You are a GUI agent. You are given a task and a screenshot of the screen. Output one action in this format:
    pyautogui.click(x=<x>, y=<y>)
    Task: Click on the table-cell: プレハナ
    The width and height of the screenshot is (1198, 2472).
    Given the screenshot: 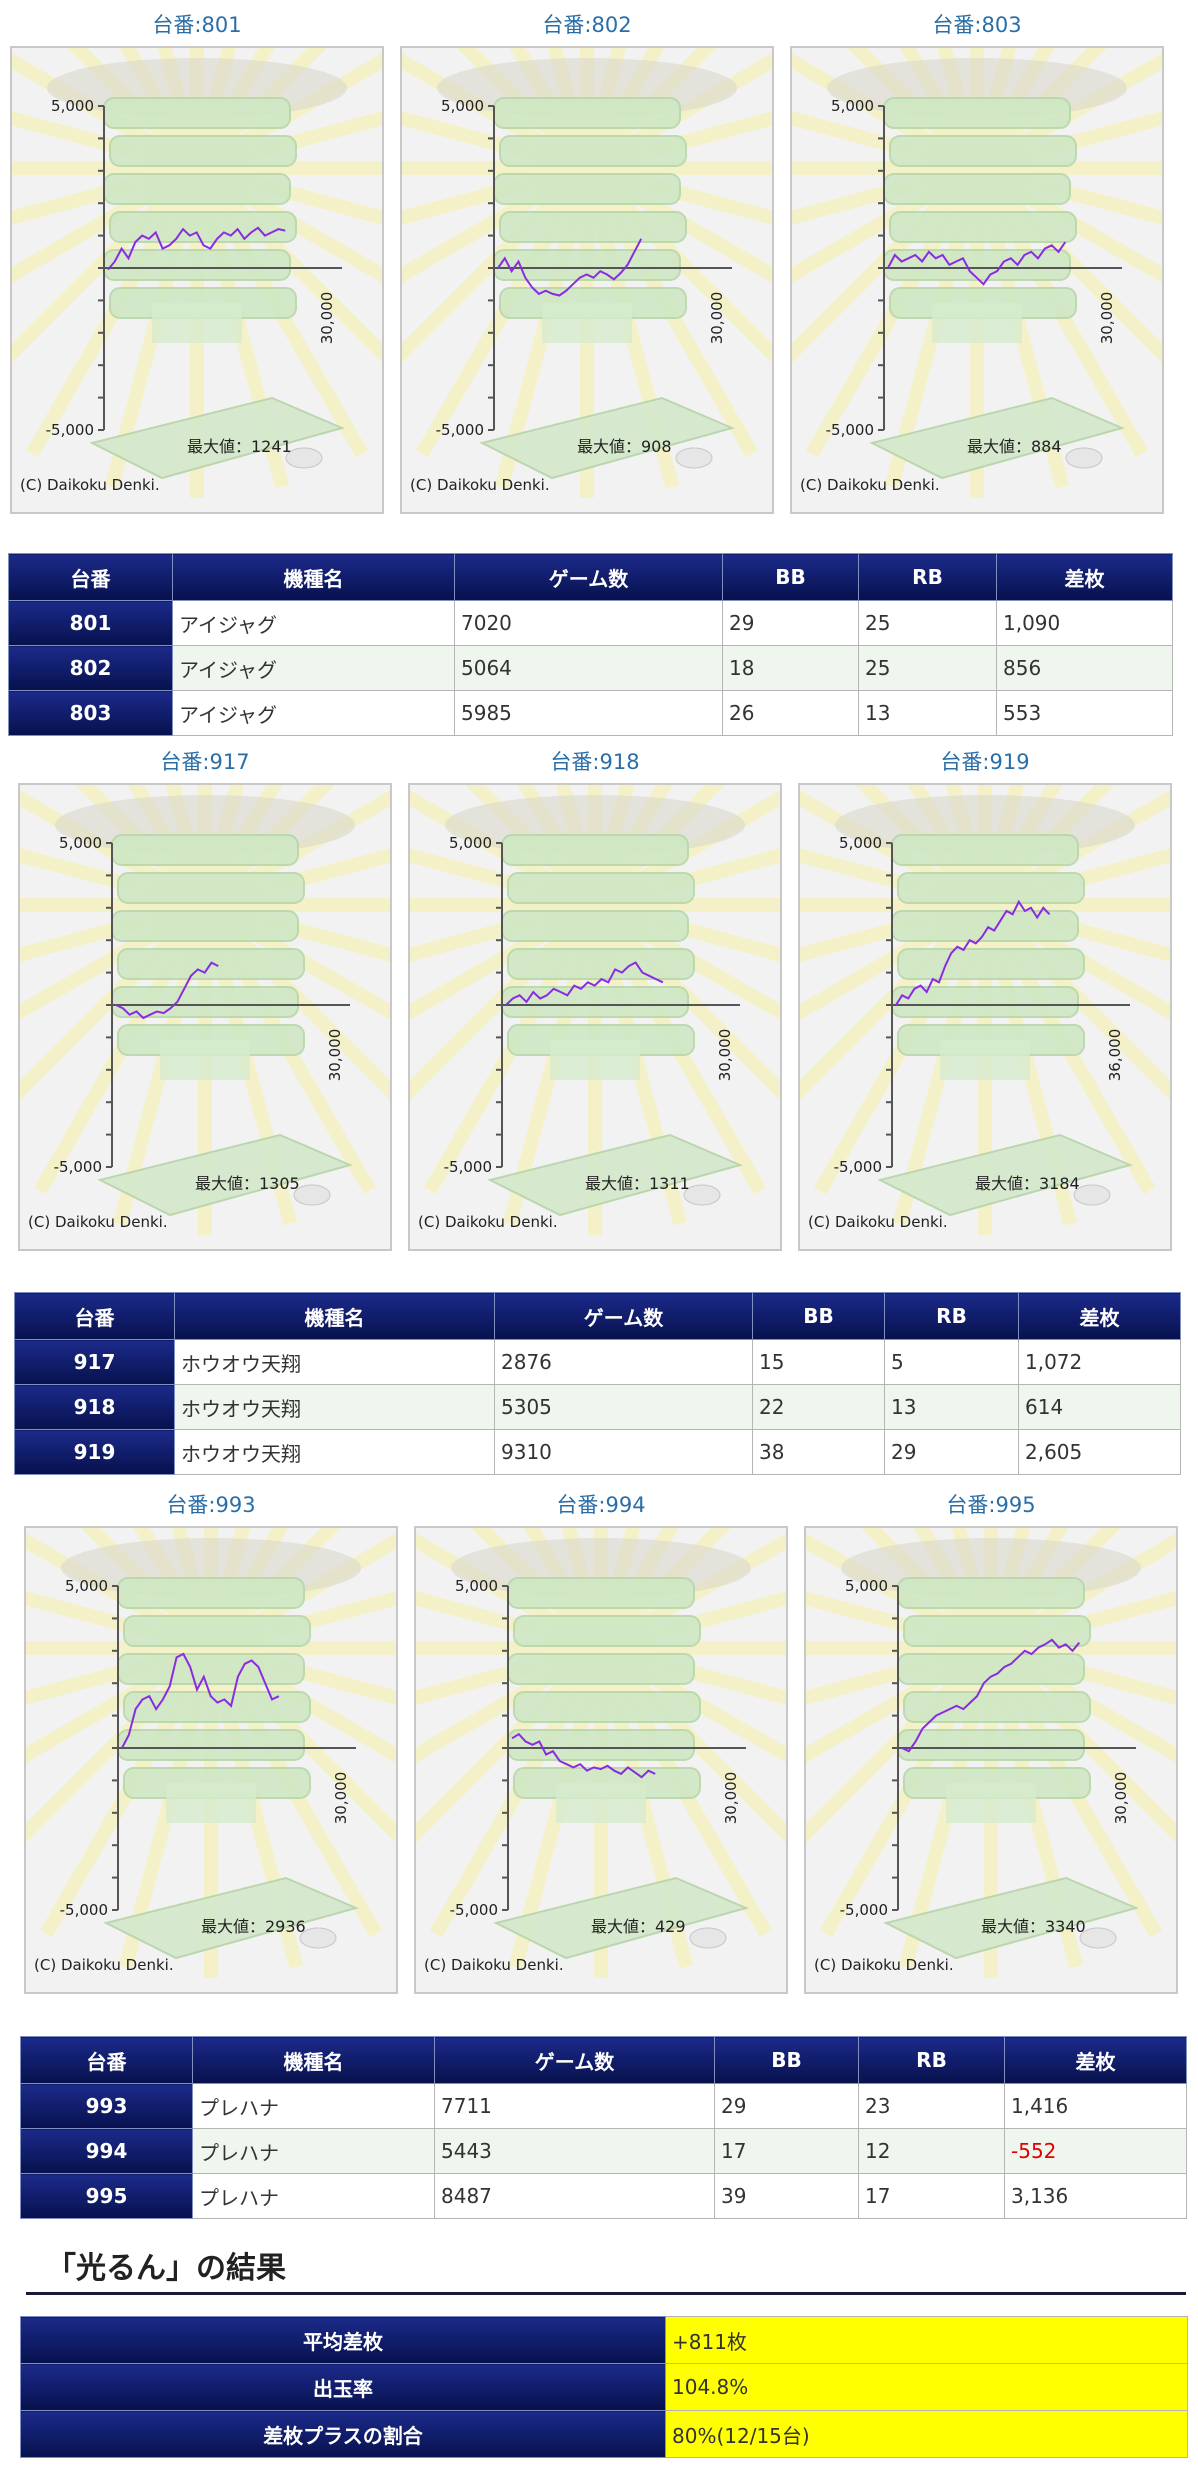 What is the action you would take?
    pyautogui.click(x=313, y=2151)
    